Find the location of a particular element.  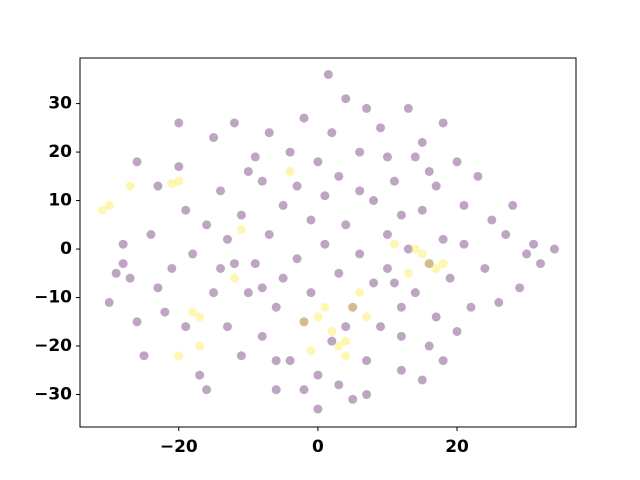

x-tick-label: −20 is located at coordinates (179, 447).